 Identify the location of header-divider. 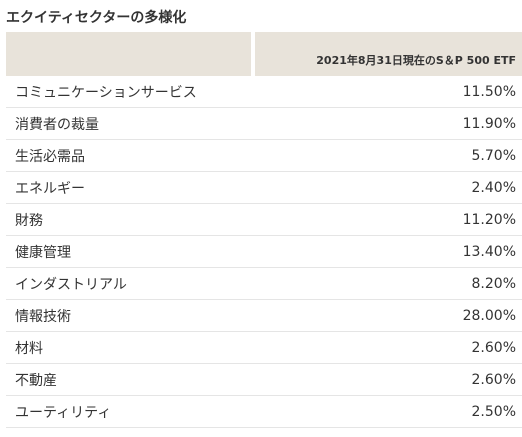
(253, 54).